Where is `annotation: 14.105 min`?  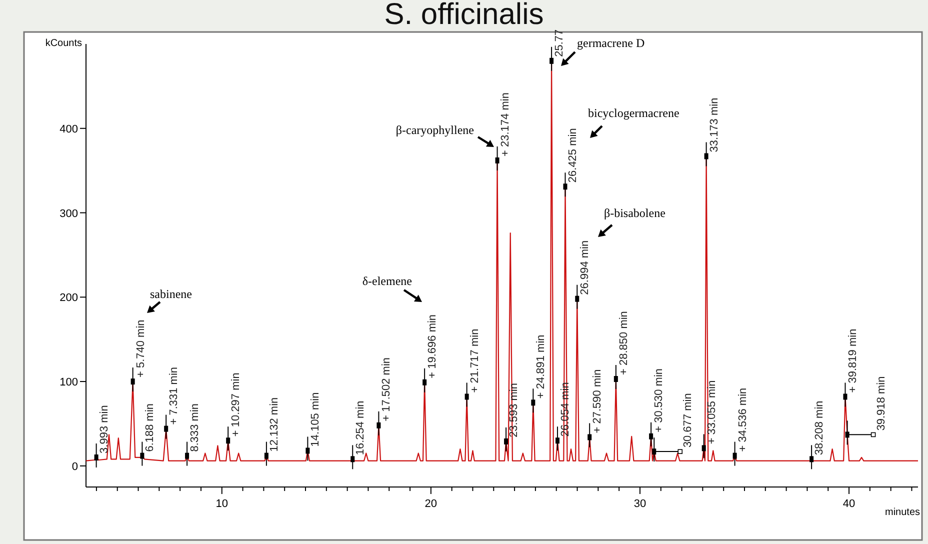 annotation: 14.105 min is located at coordinates (316, 419).